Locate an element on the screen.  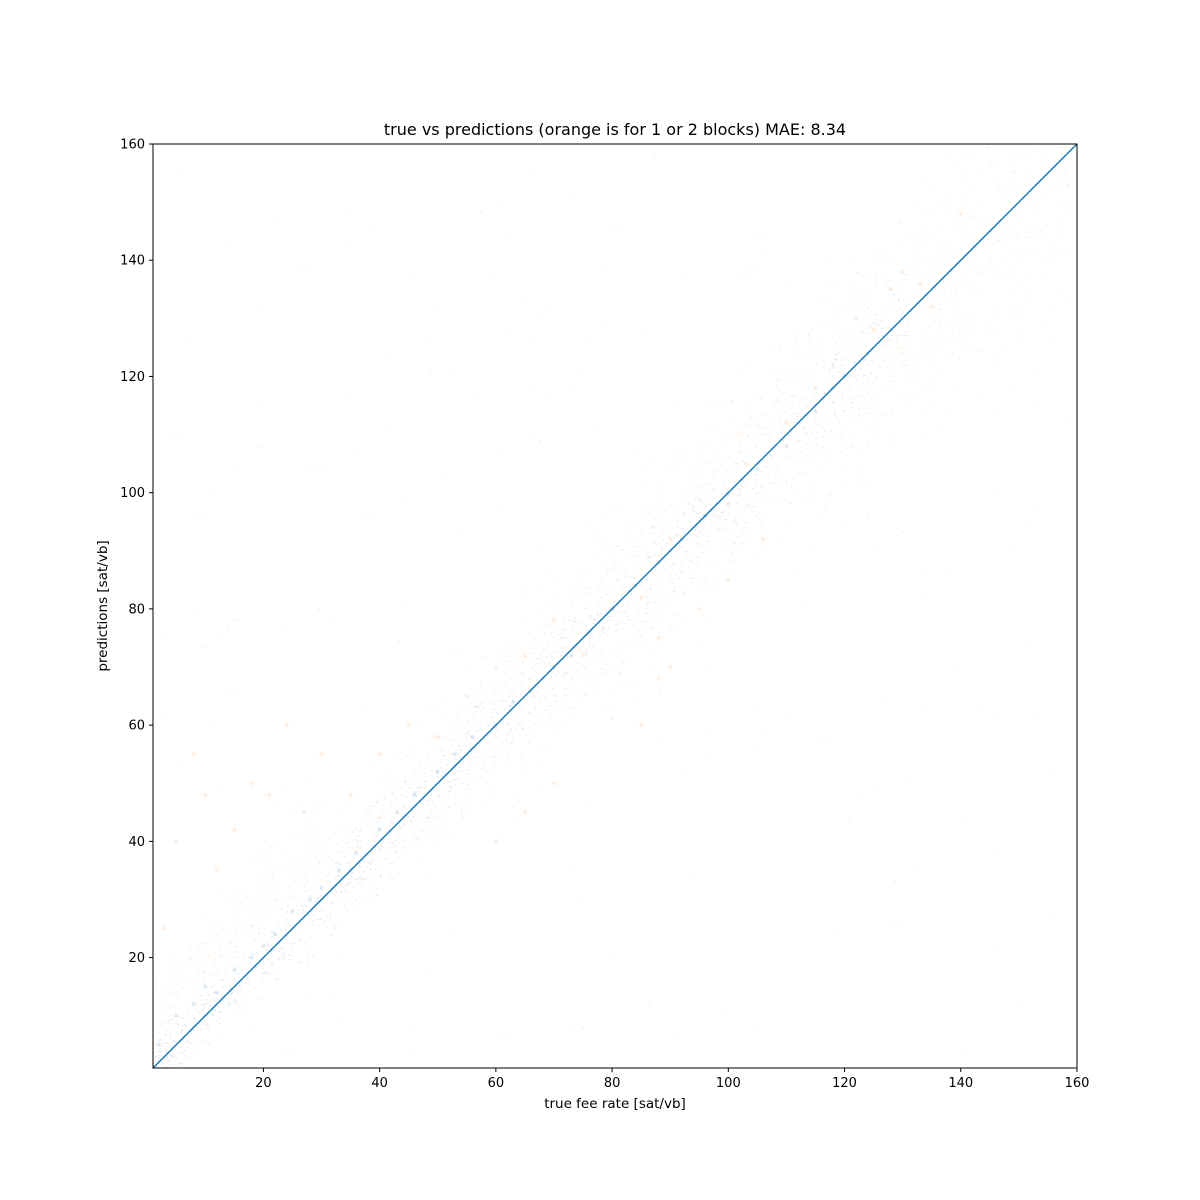
y-tick-label: 160 is located at coordinates (132, 145).